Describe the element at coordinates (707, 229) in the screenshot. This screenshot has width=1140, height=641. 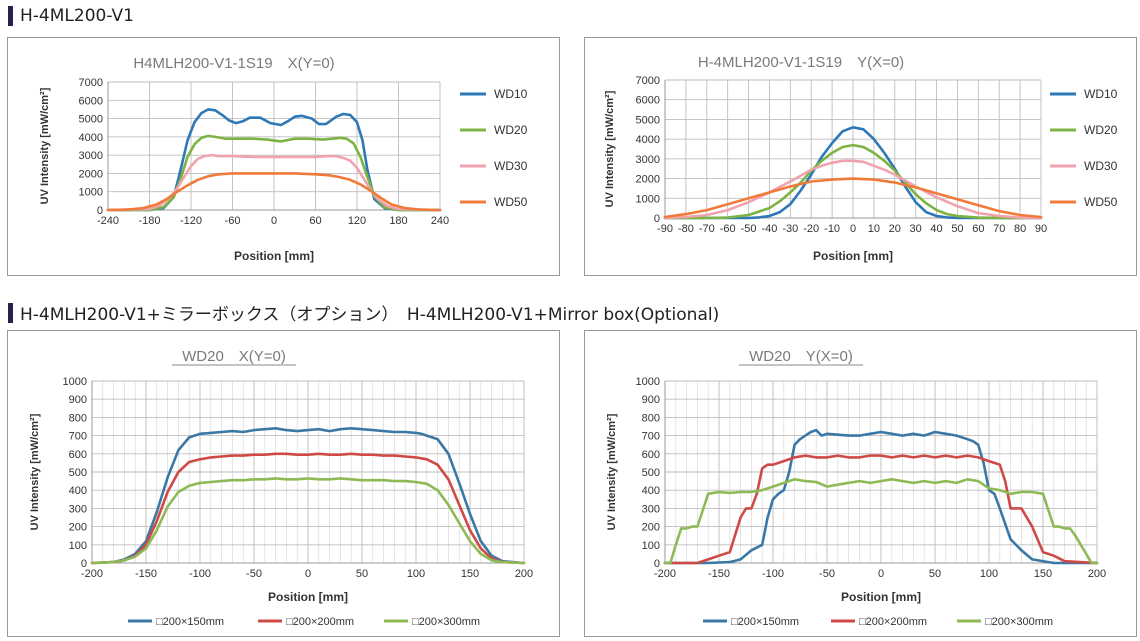
I see `x-tick-label: -70` at that location.